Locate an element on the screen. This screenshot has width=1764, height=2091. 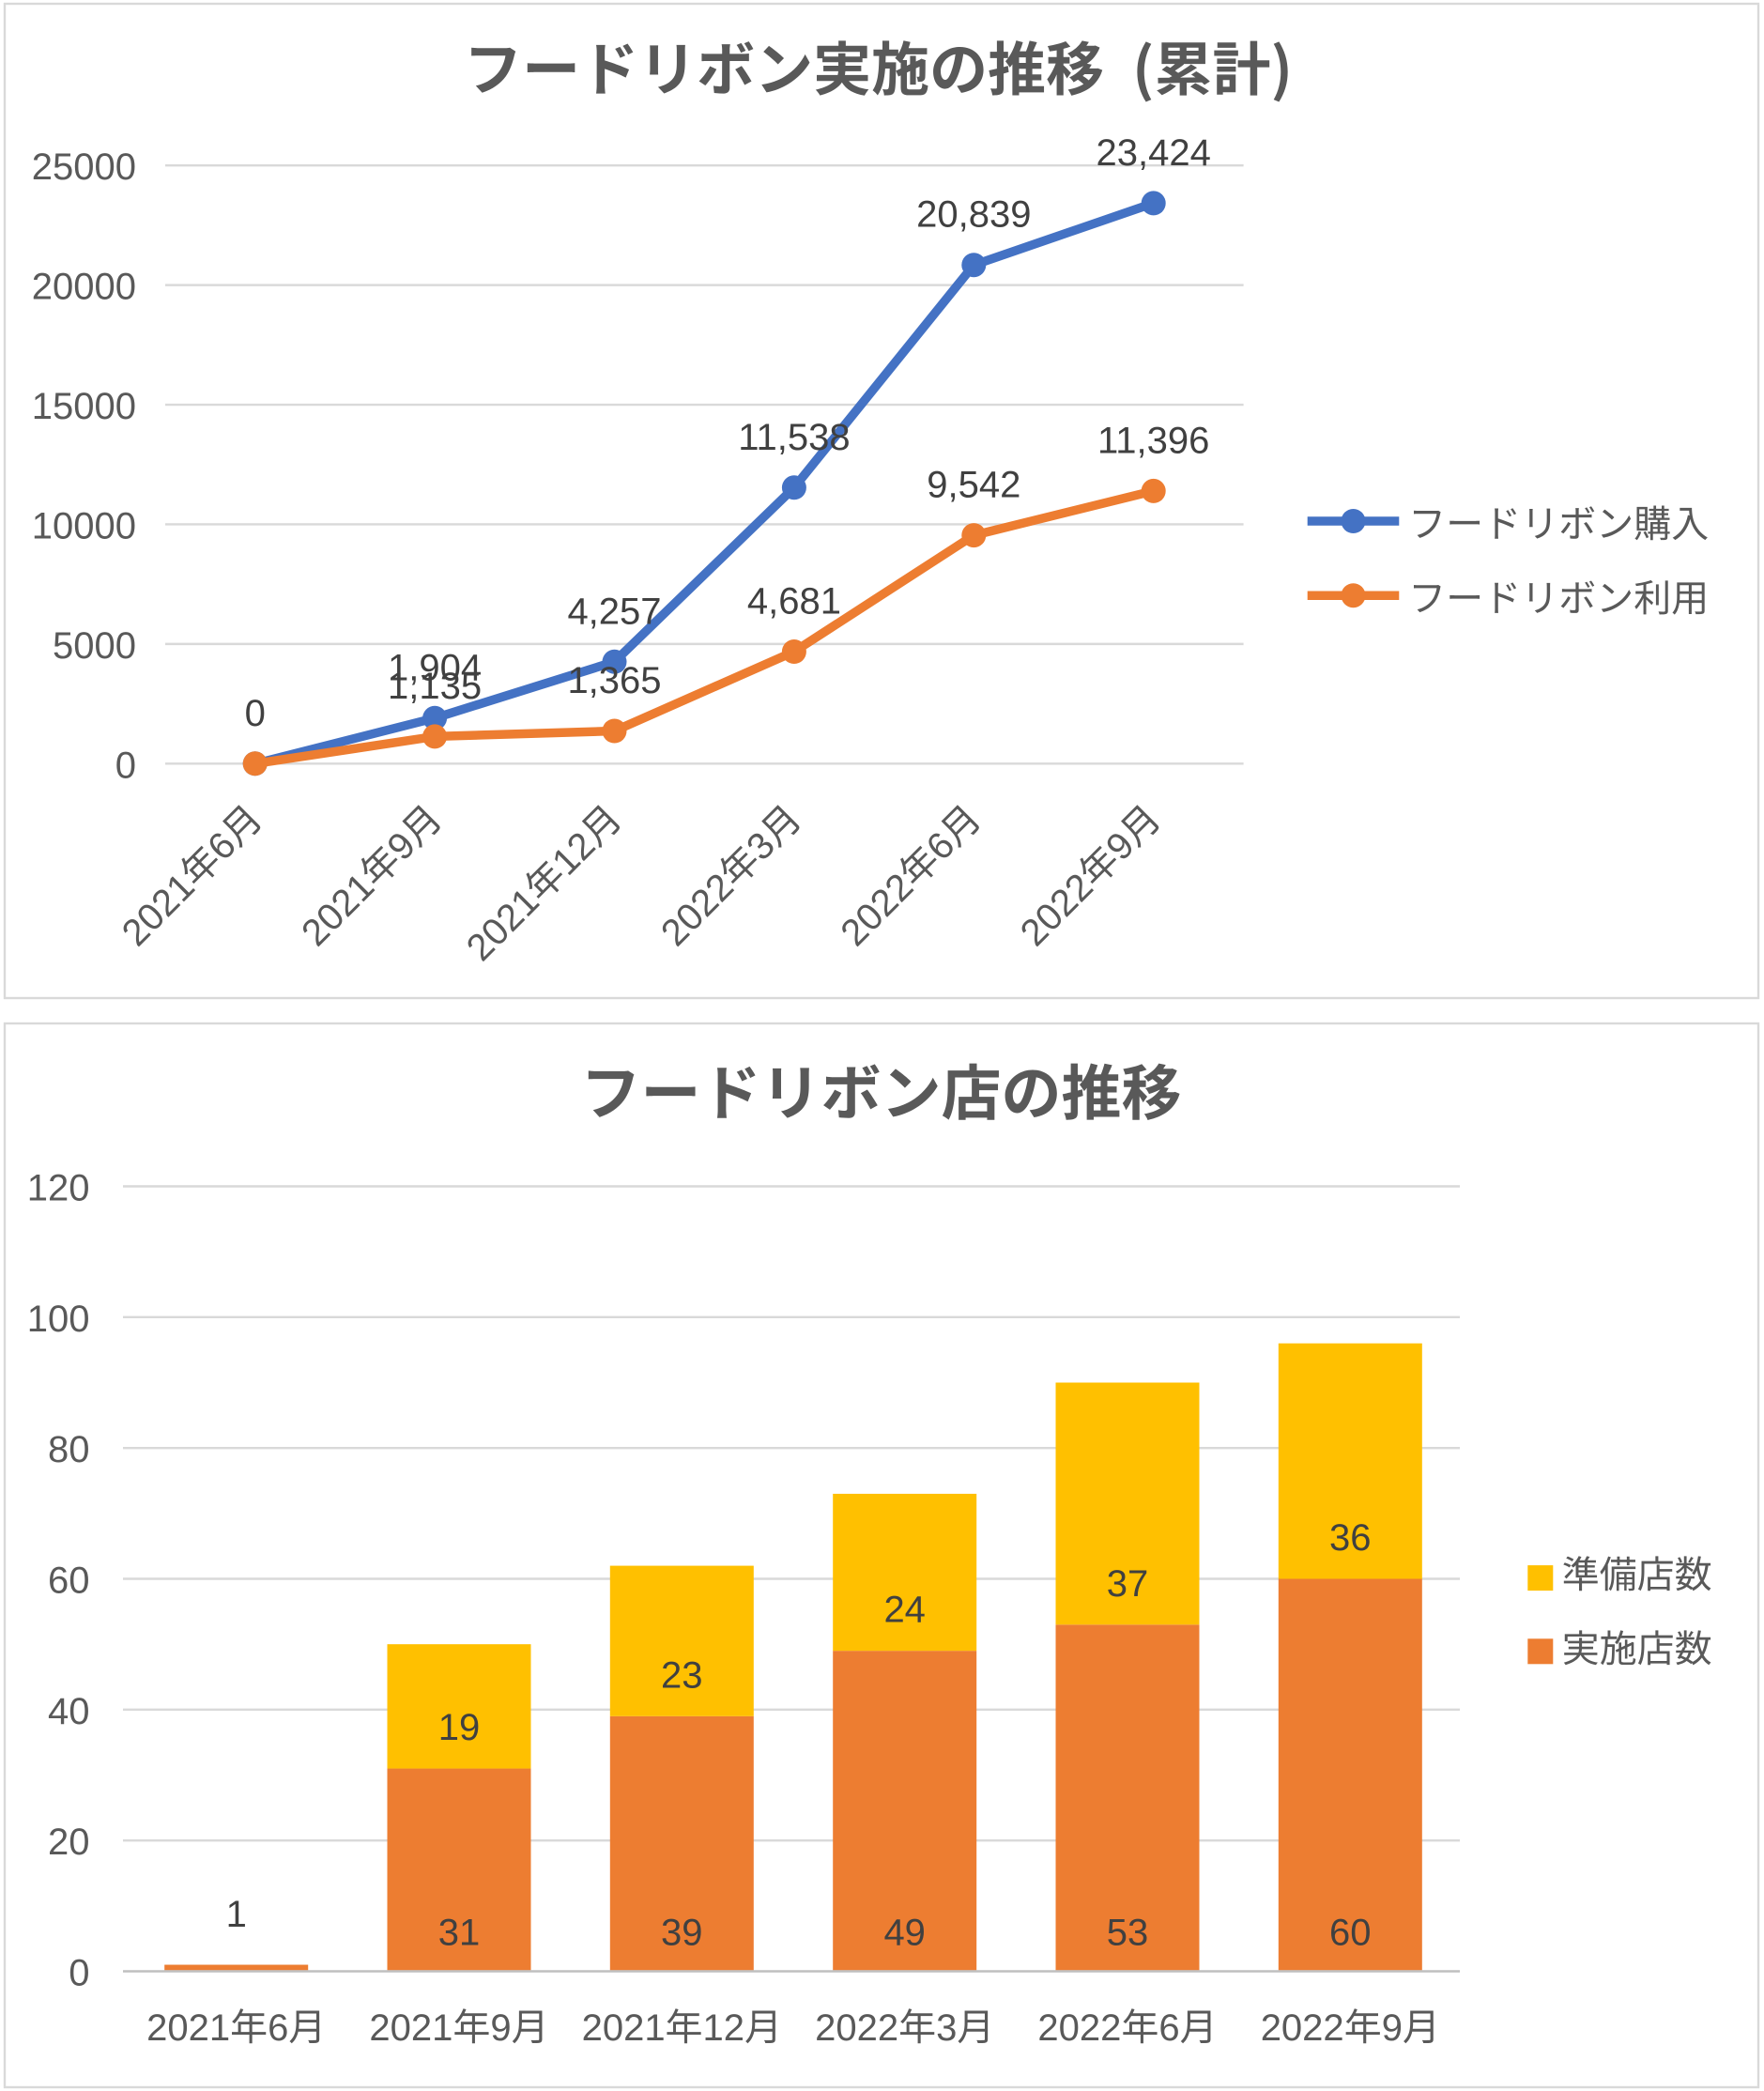
svg-text: 36 is located at coordinates (1350, 1538).